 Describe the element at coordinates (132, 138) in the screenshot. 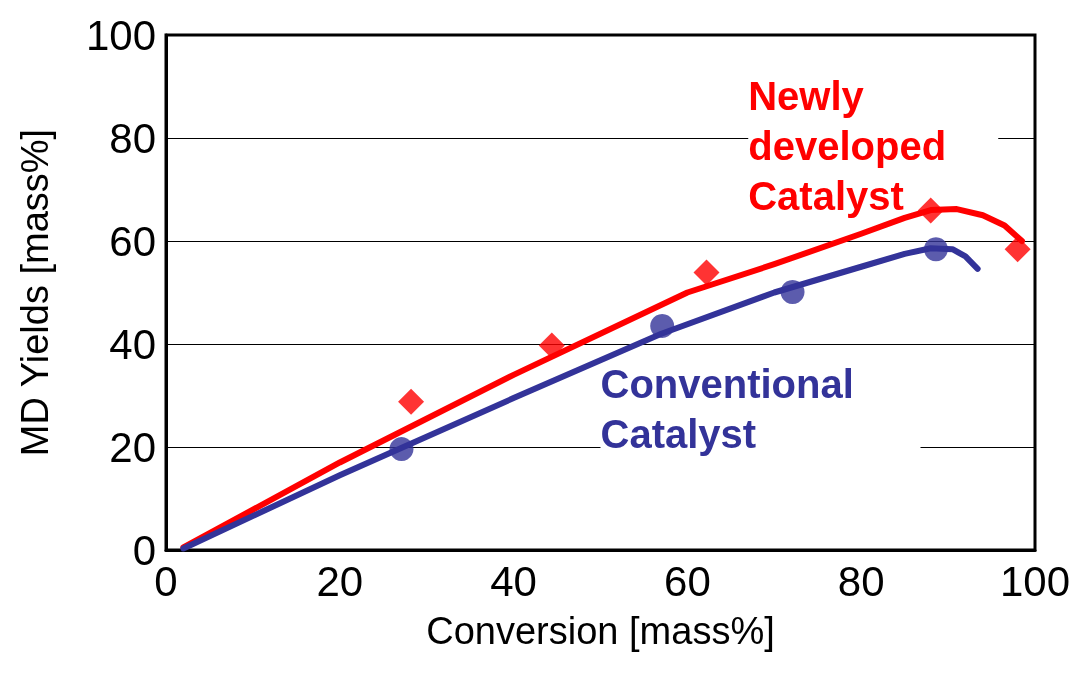

I see `y-tick-label: 80` at that location.